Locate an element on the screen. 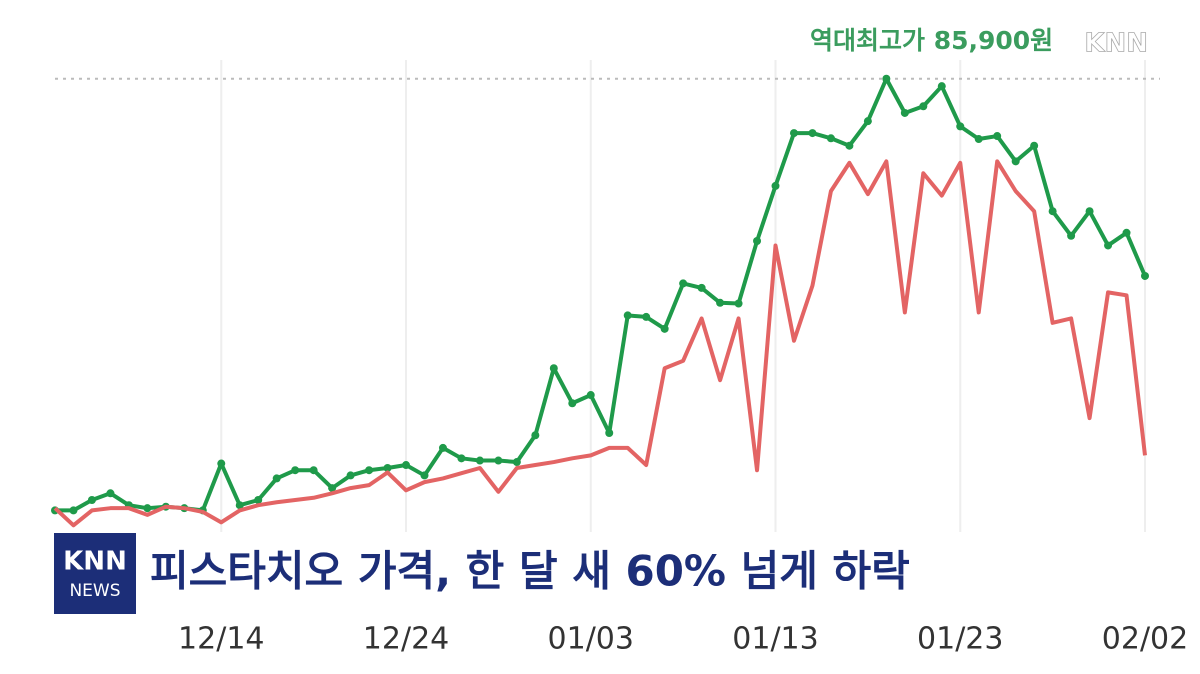 The height and width of the screenshot is (674, 1200). caption-bar is located at coordinates (600, 575).